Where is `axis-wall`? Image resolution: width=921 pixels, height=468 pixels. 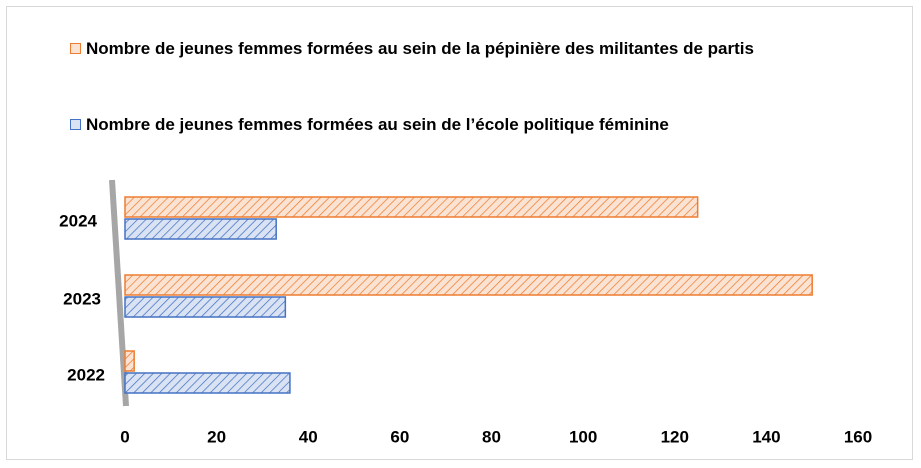
axis-wall is located at coordinates (119, 293).